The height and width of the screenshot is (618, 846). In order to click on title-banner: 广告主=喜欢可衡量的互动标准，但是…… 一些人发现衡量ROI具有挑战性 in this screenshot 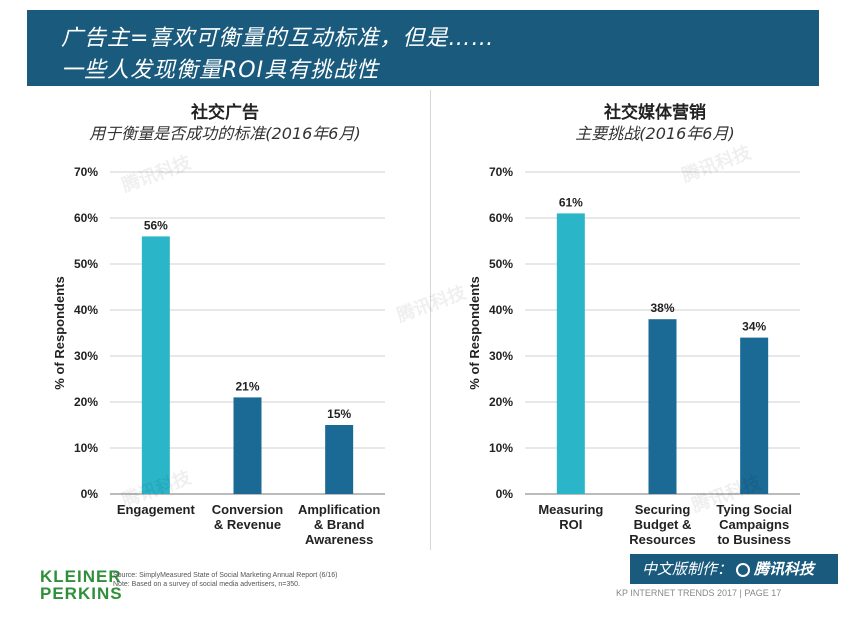, I will do `click(423, 48)`.